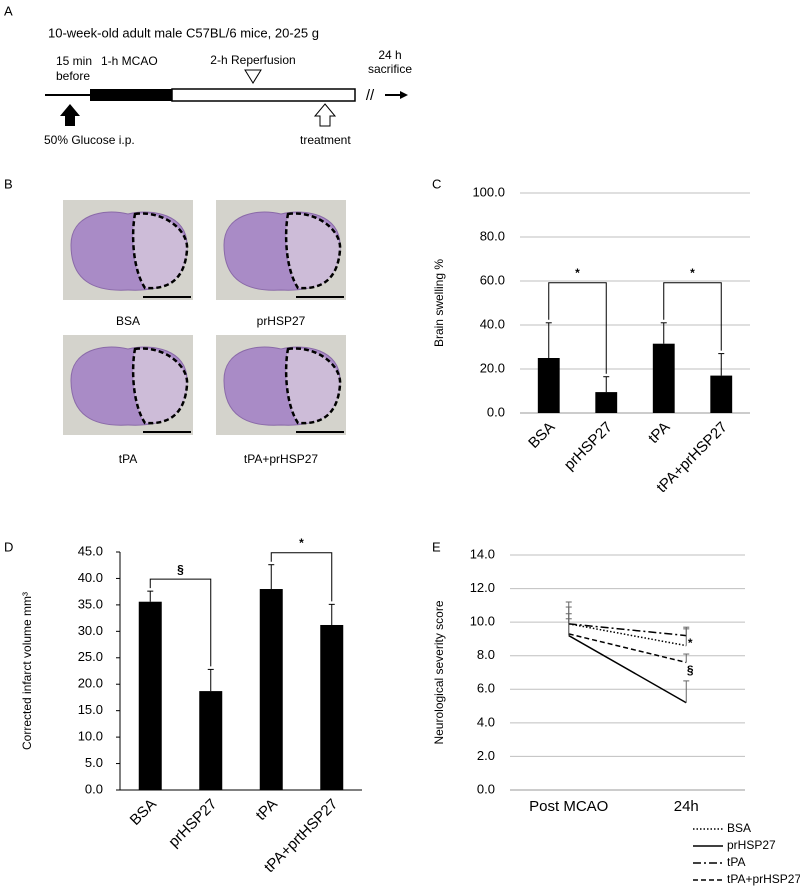  I want to click on x-tick-label: Post MCAO, so click(568, 806).